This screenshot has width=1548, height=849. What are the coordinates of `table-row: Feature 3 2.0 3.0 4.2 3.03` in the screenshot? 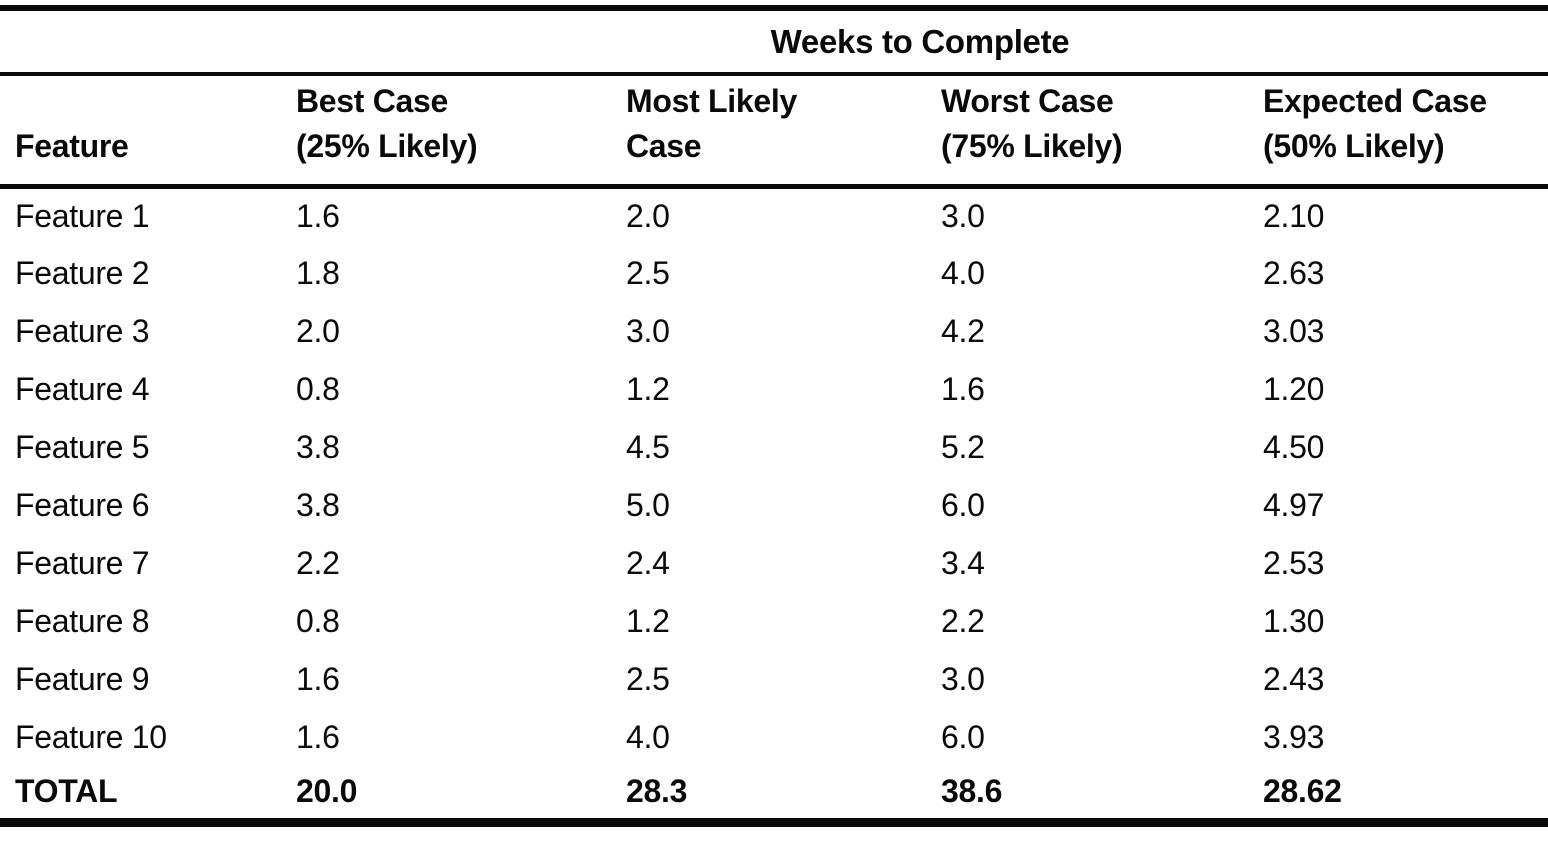 It's located at (774, 331).